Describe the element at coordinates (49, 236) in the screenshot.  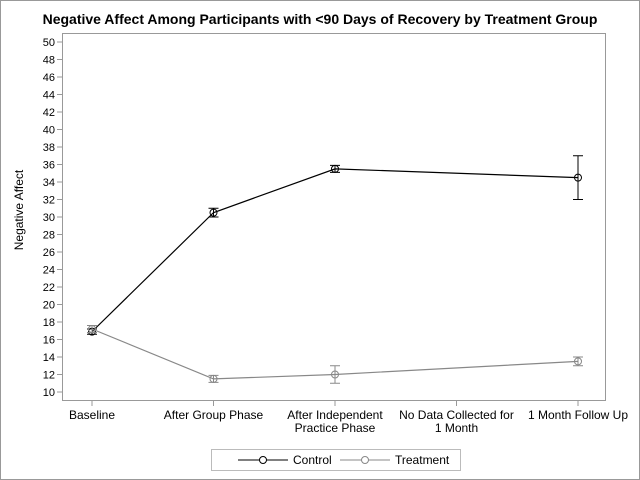
I see `y-tick-label: 28` at that location.